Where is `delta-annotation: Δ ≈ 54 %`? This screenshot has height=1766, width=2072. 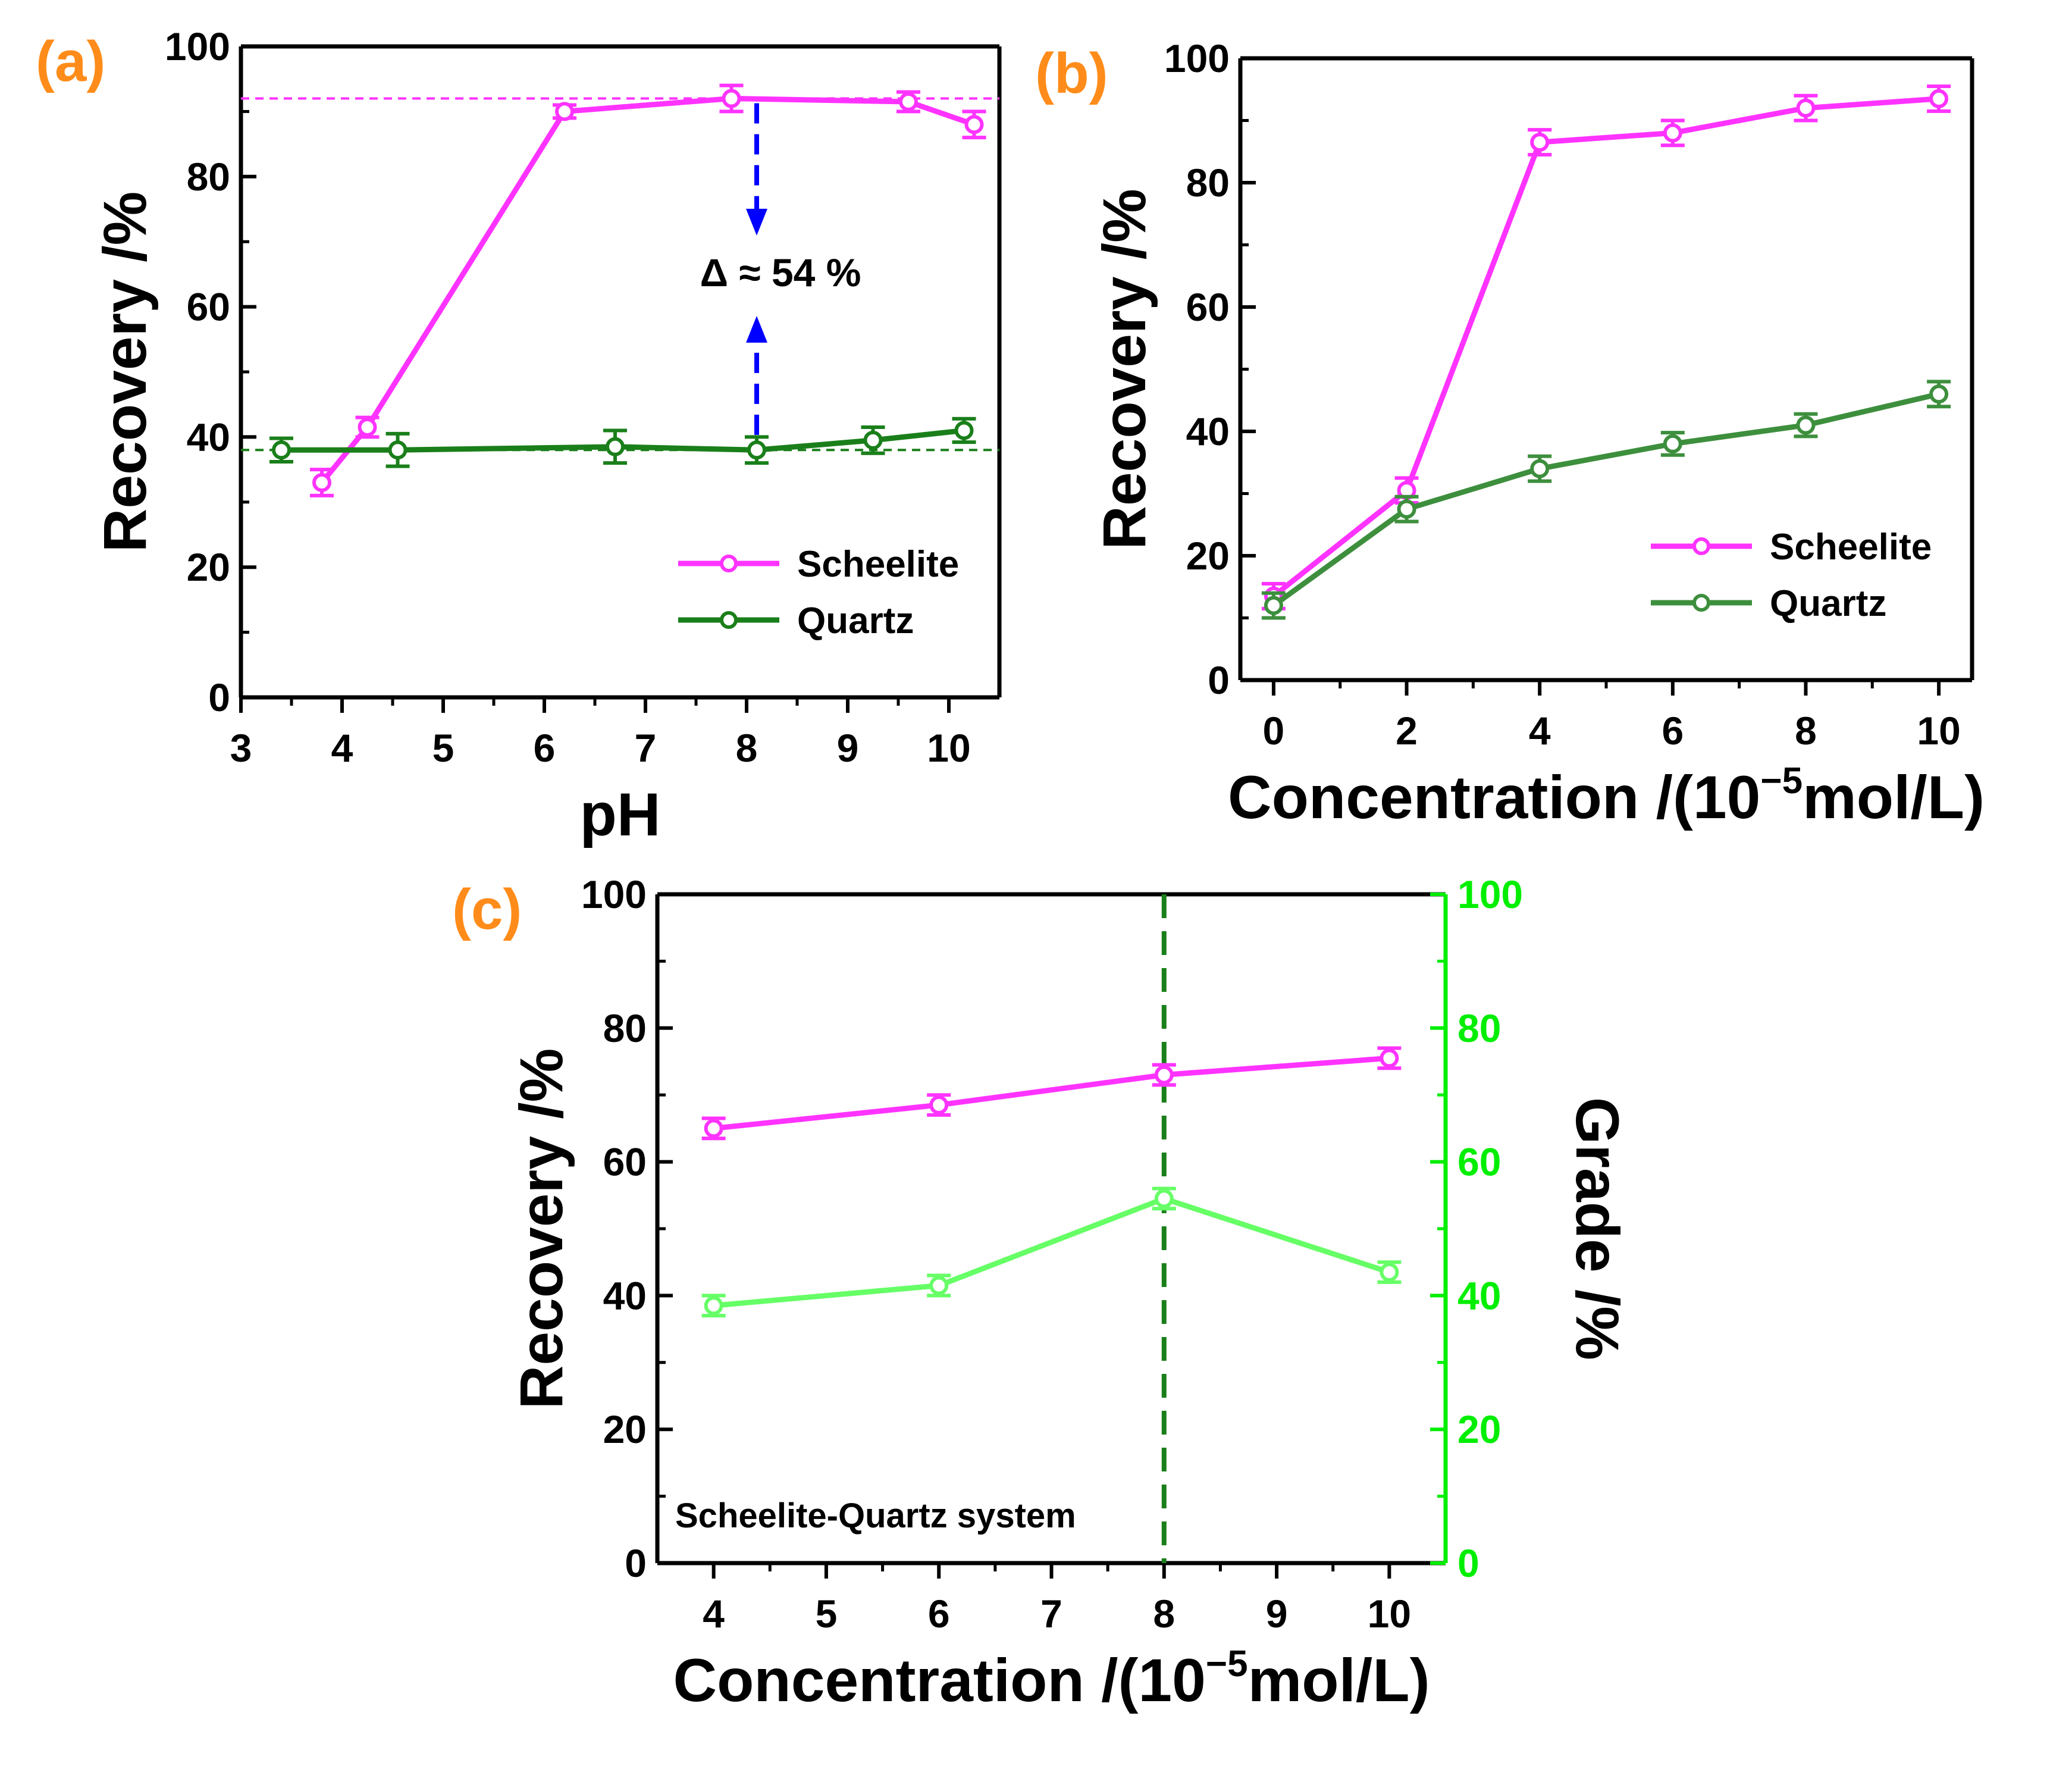
delta-annotation: Δ ≈ 54 % is located at coordinates (780, 273).